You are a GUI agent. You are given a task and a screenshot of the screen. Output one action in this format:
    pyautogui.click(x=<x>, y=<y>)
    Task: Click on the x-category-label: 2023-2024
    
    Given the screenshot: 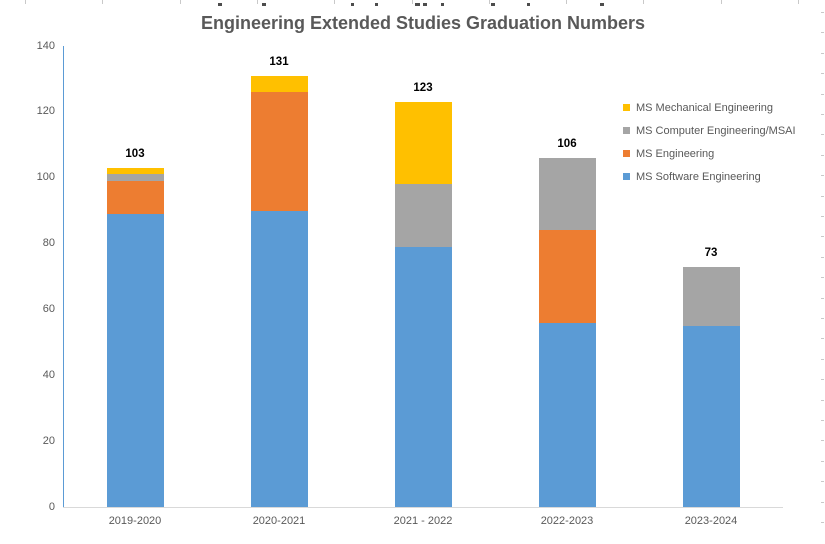 What is the action you would take?
    pyautogui.click(x=711, y=521)
    